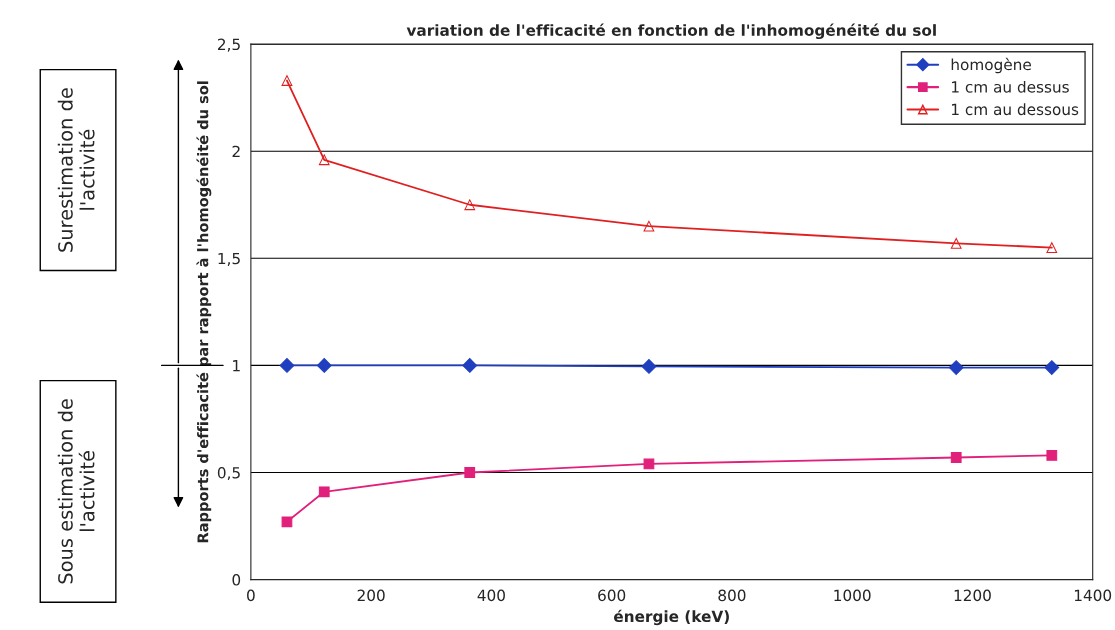 This screenshot has width=1115, height=630. I want to click on y-tick-label: 2,5, so click(228, 45).